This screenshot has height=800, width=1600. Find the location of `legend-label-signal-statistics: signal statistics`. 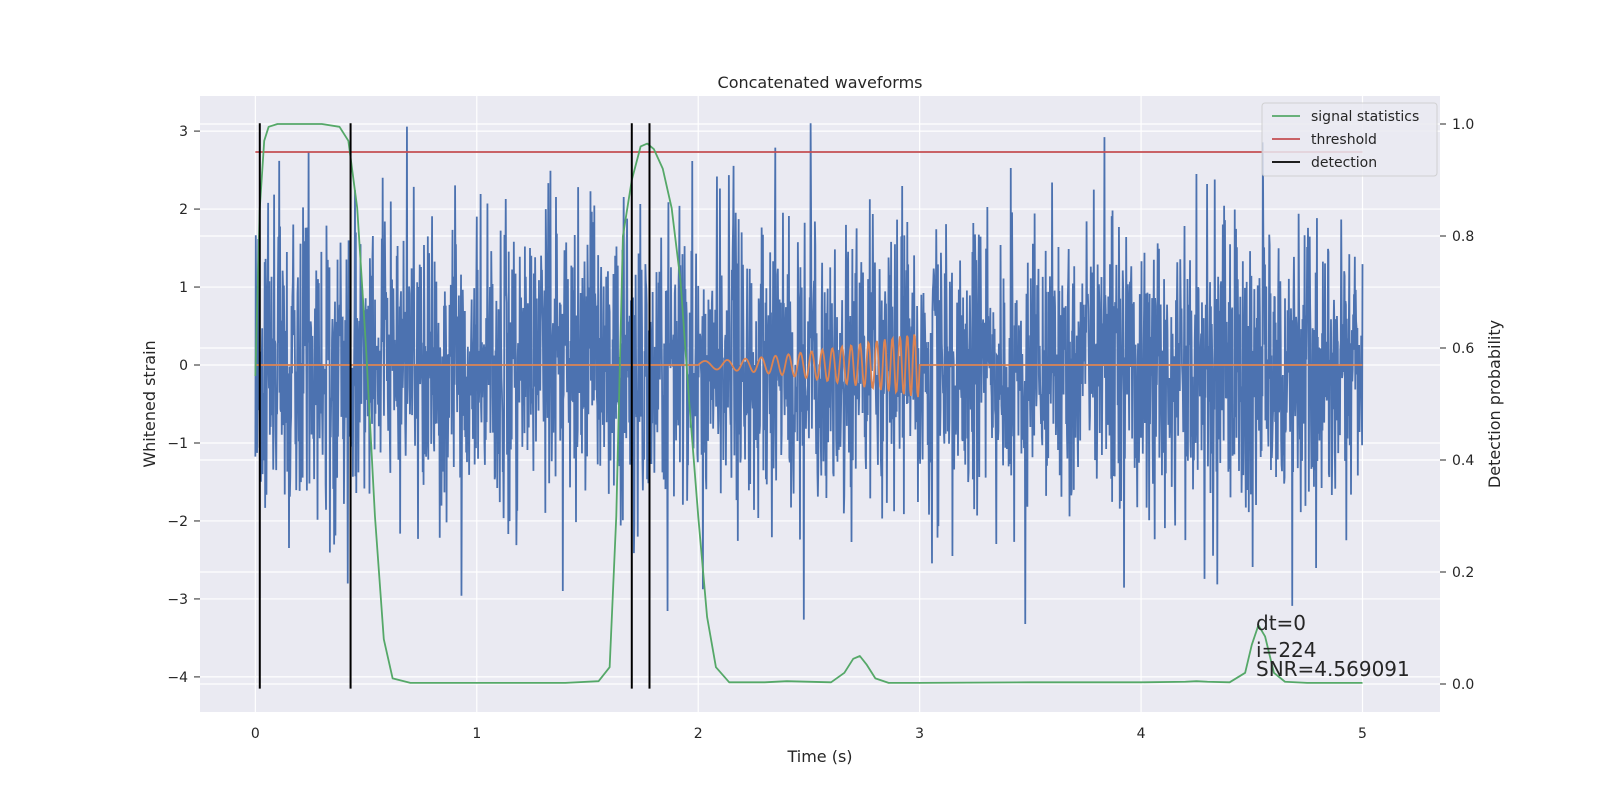

legend-label-signal-statistics: signal statistics is located at coordinates (1365, 117).